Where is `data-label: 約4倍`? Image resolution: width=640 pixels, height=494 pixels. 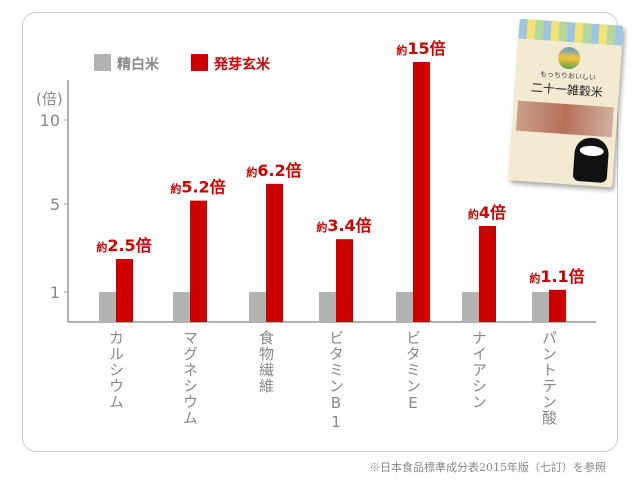 data-label: 約4倍 is located at coordinates (487, 212).